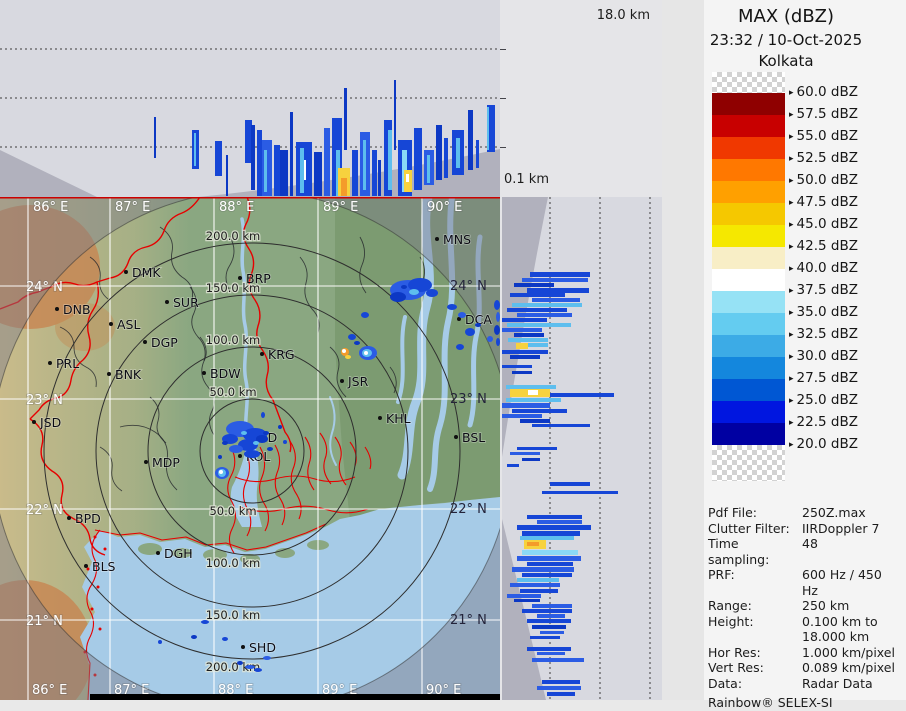 Image resolution: width=906 pixels, height=711 pixels. Describe the element at coordinates (823, 202) in the screenshot. I see `dbz-label: ▸ 47.5 dBZ` at that location.